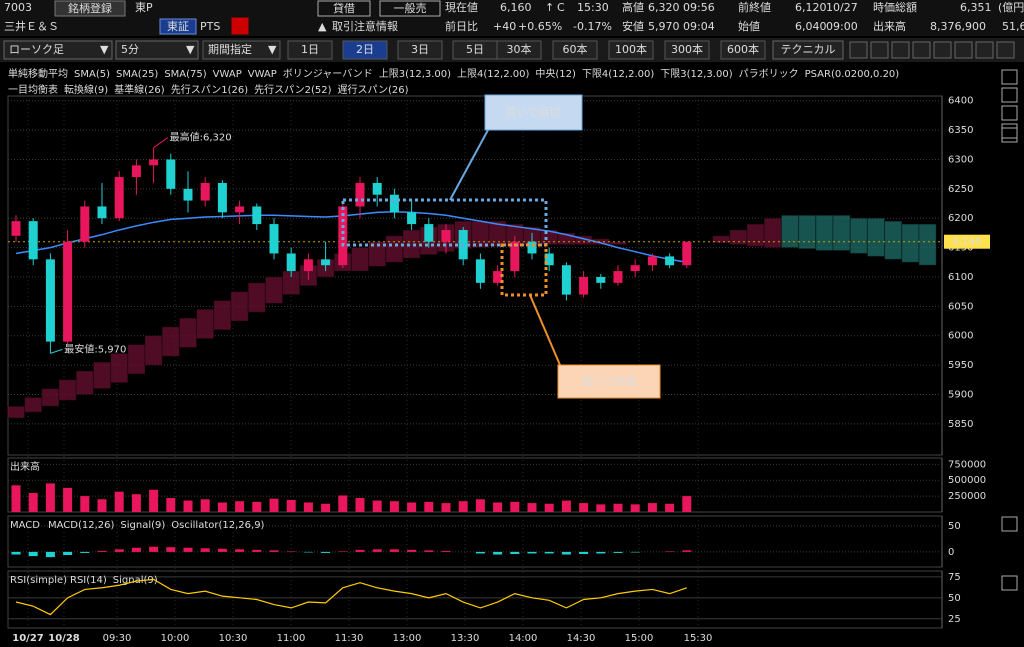 This screenshot has height=647, width=1024. I want to click on label: 貸借, so click(344, 8).